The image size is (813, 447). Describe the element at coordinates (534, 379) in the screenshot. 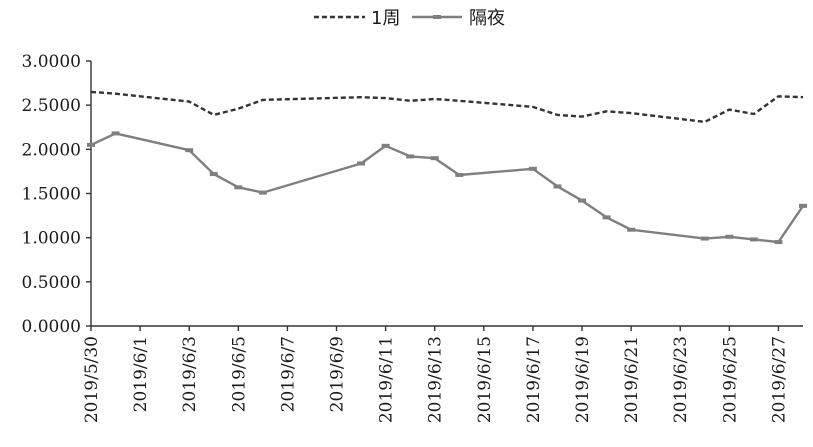

I see `x-tick-label: 2019/6/17` at that location.